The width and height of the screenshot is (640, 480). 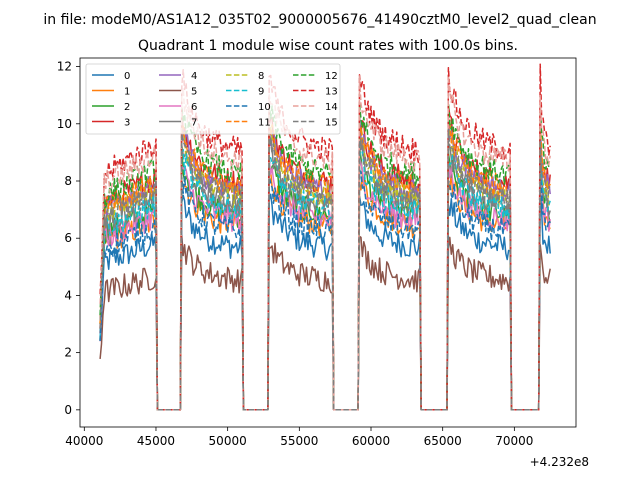 What do you see at coordinates (261, 92) in the screenshot?
I see `legend-label-9: 9` at bounding box center [261, 92].